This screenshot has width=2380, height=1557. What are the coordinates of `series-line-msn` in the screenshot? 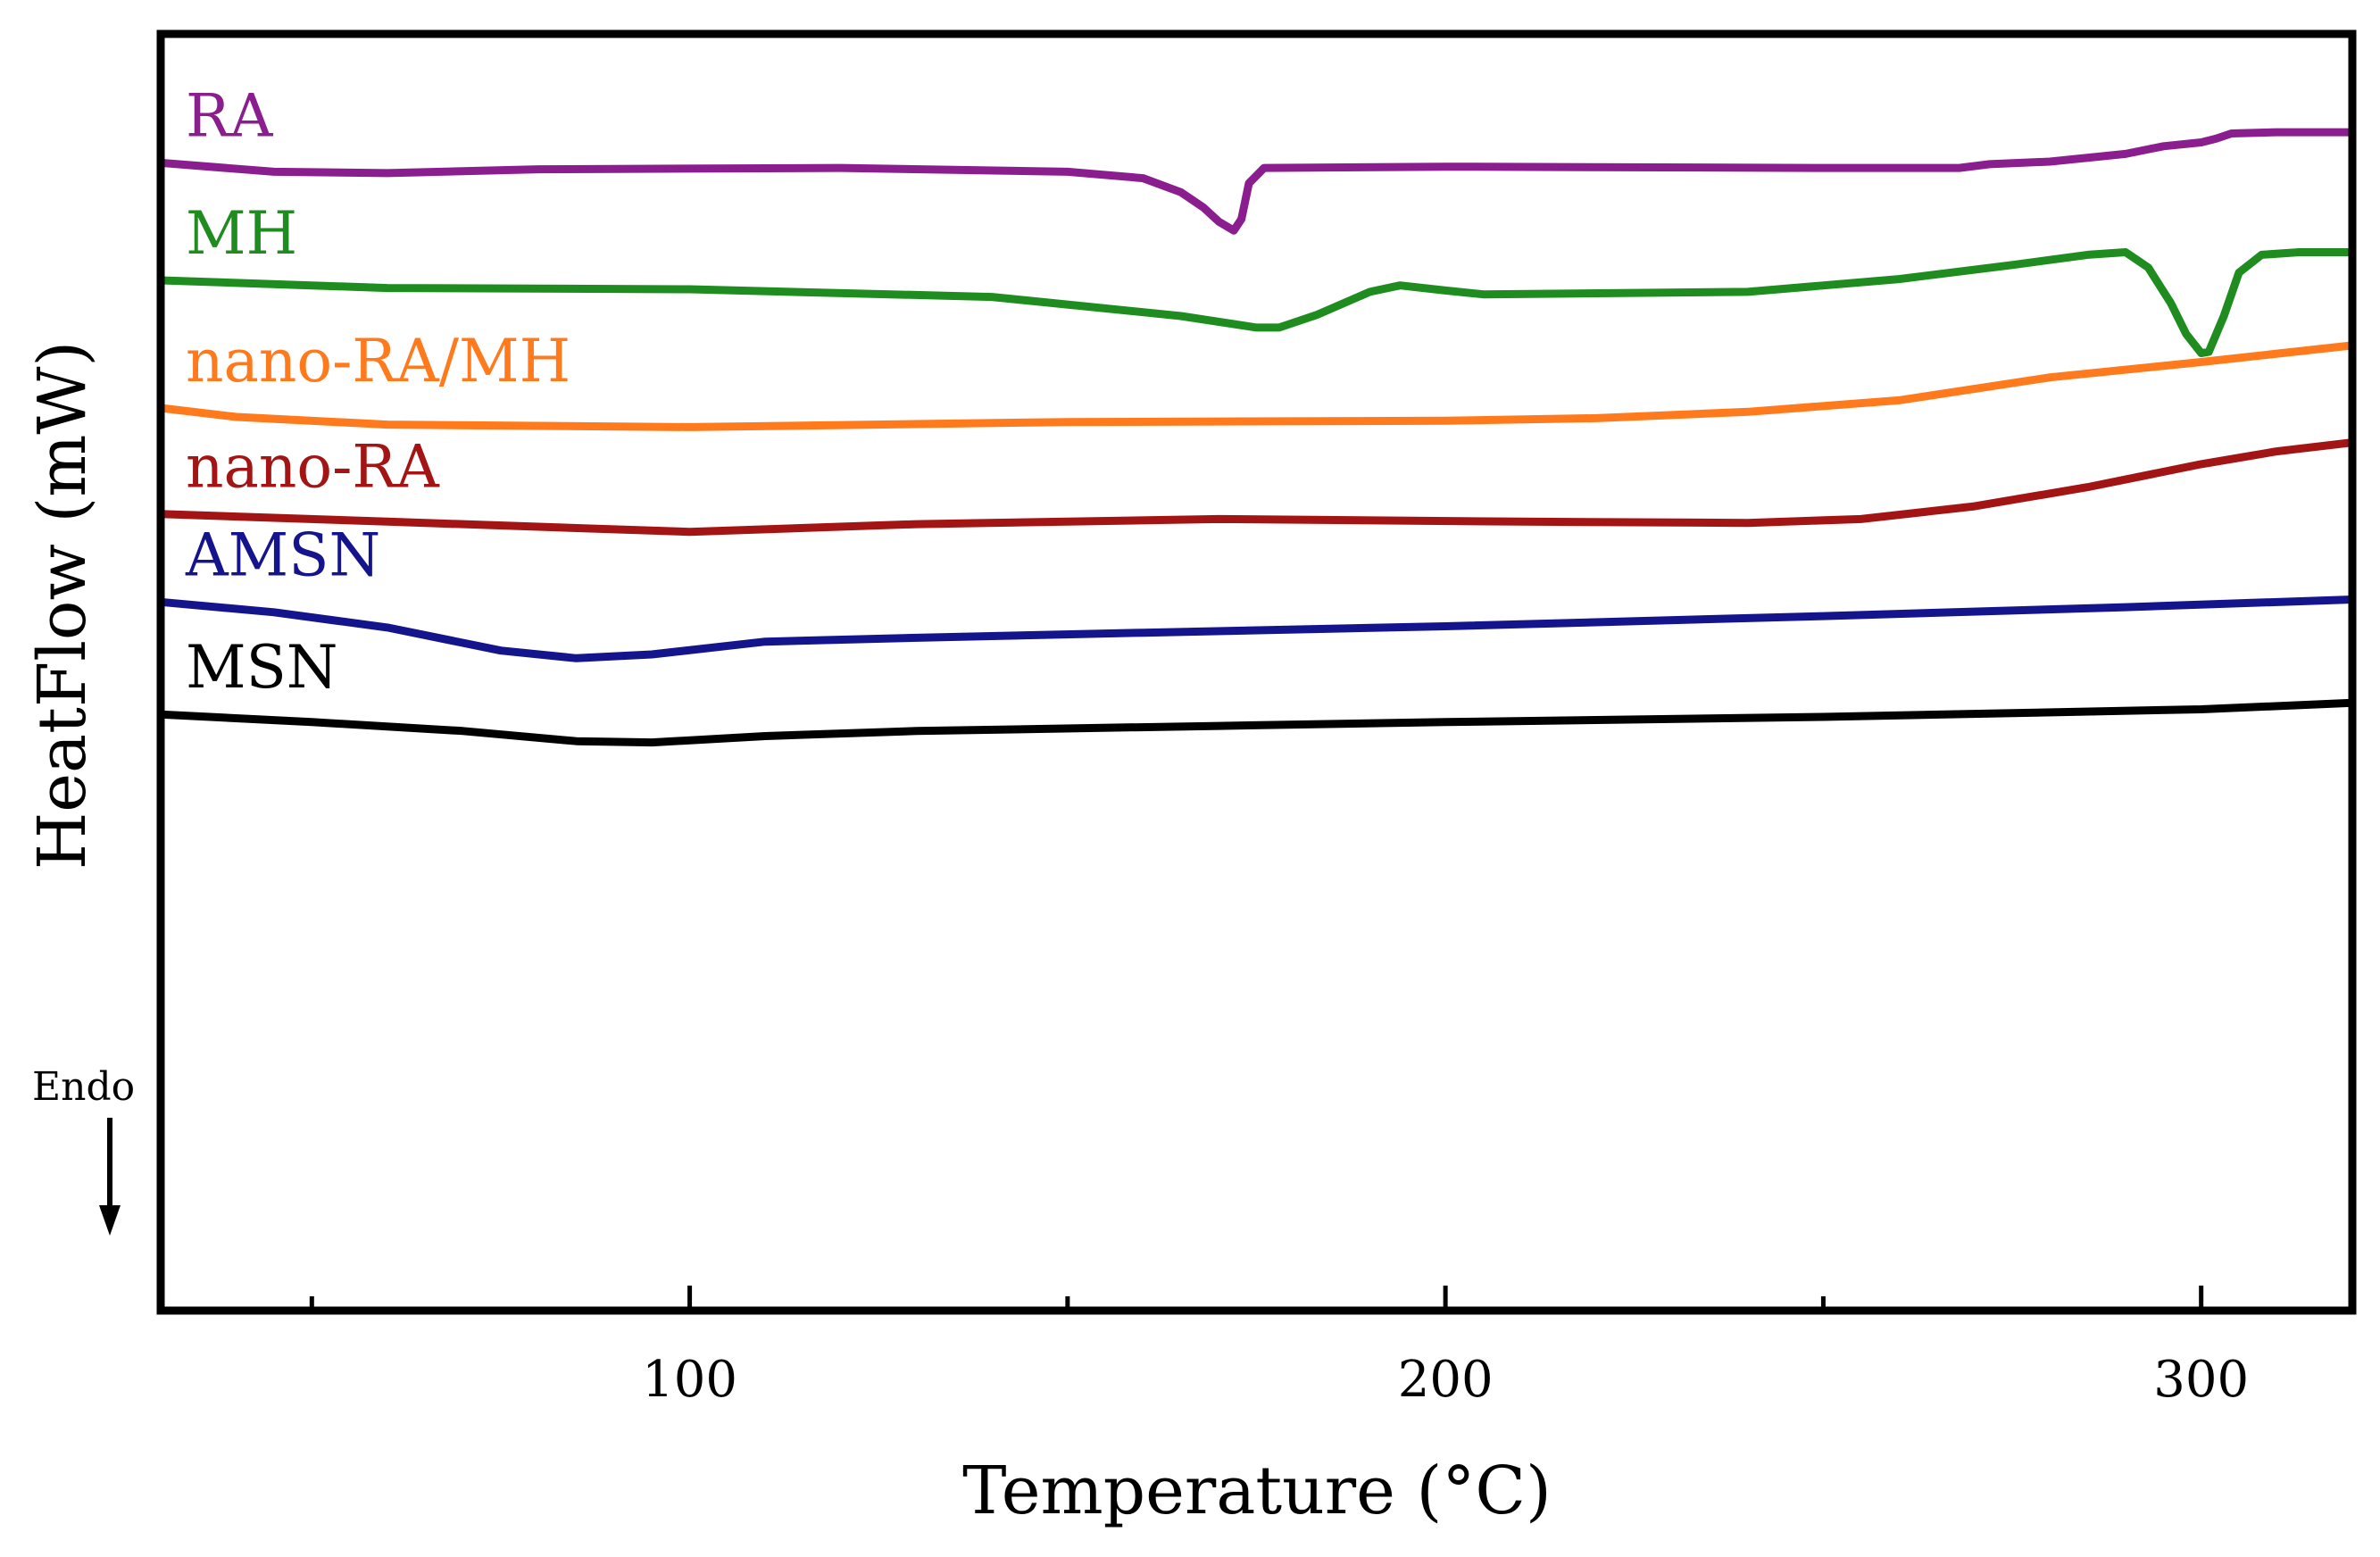 It's located at (1256, 722).